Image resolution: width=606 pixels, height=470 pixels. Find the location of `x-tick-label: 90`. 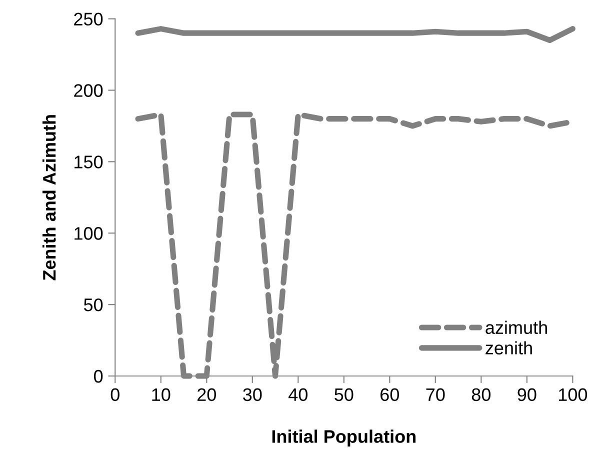

x-tick-label: 90 is located at coordinates (527, 395).